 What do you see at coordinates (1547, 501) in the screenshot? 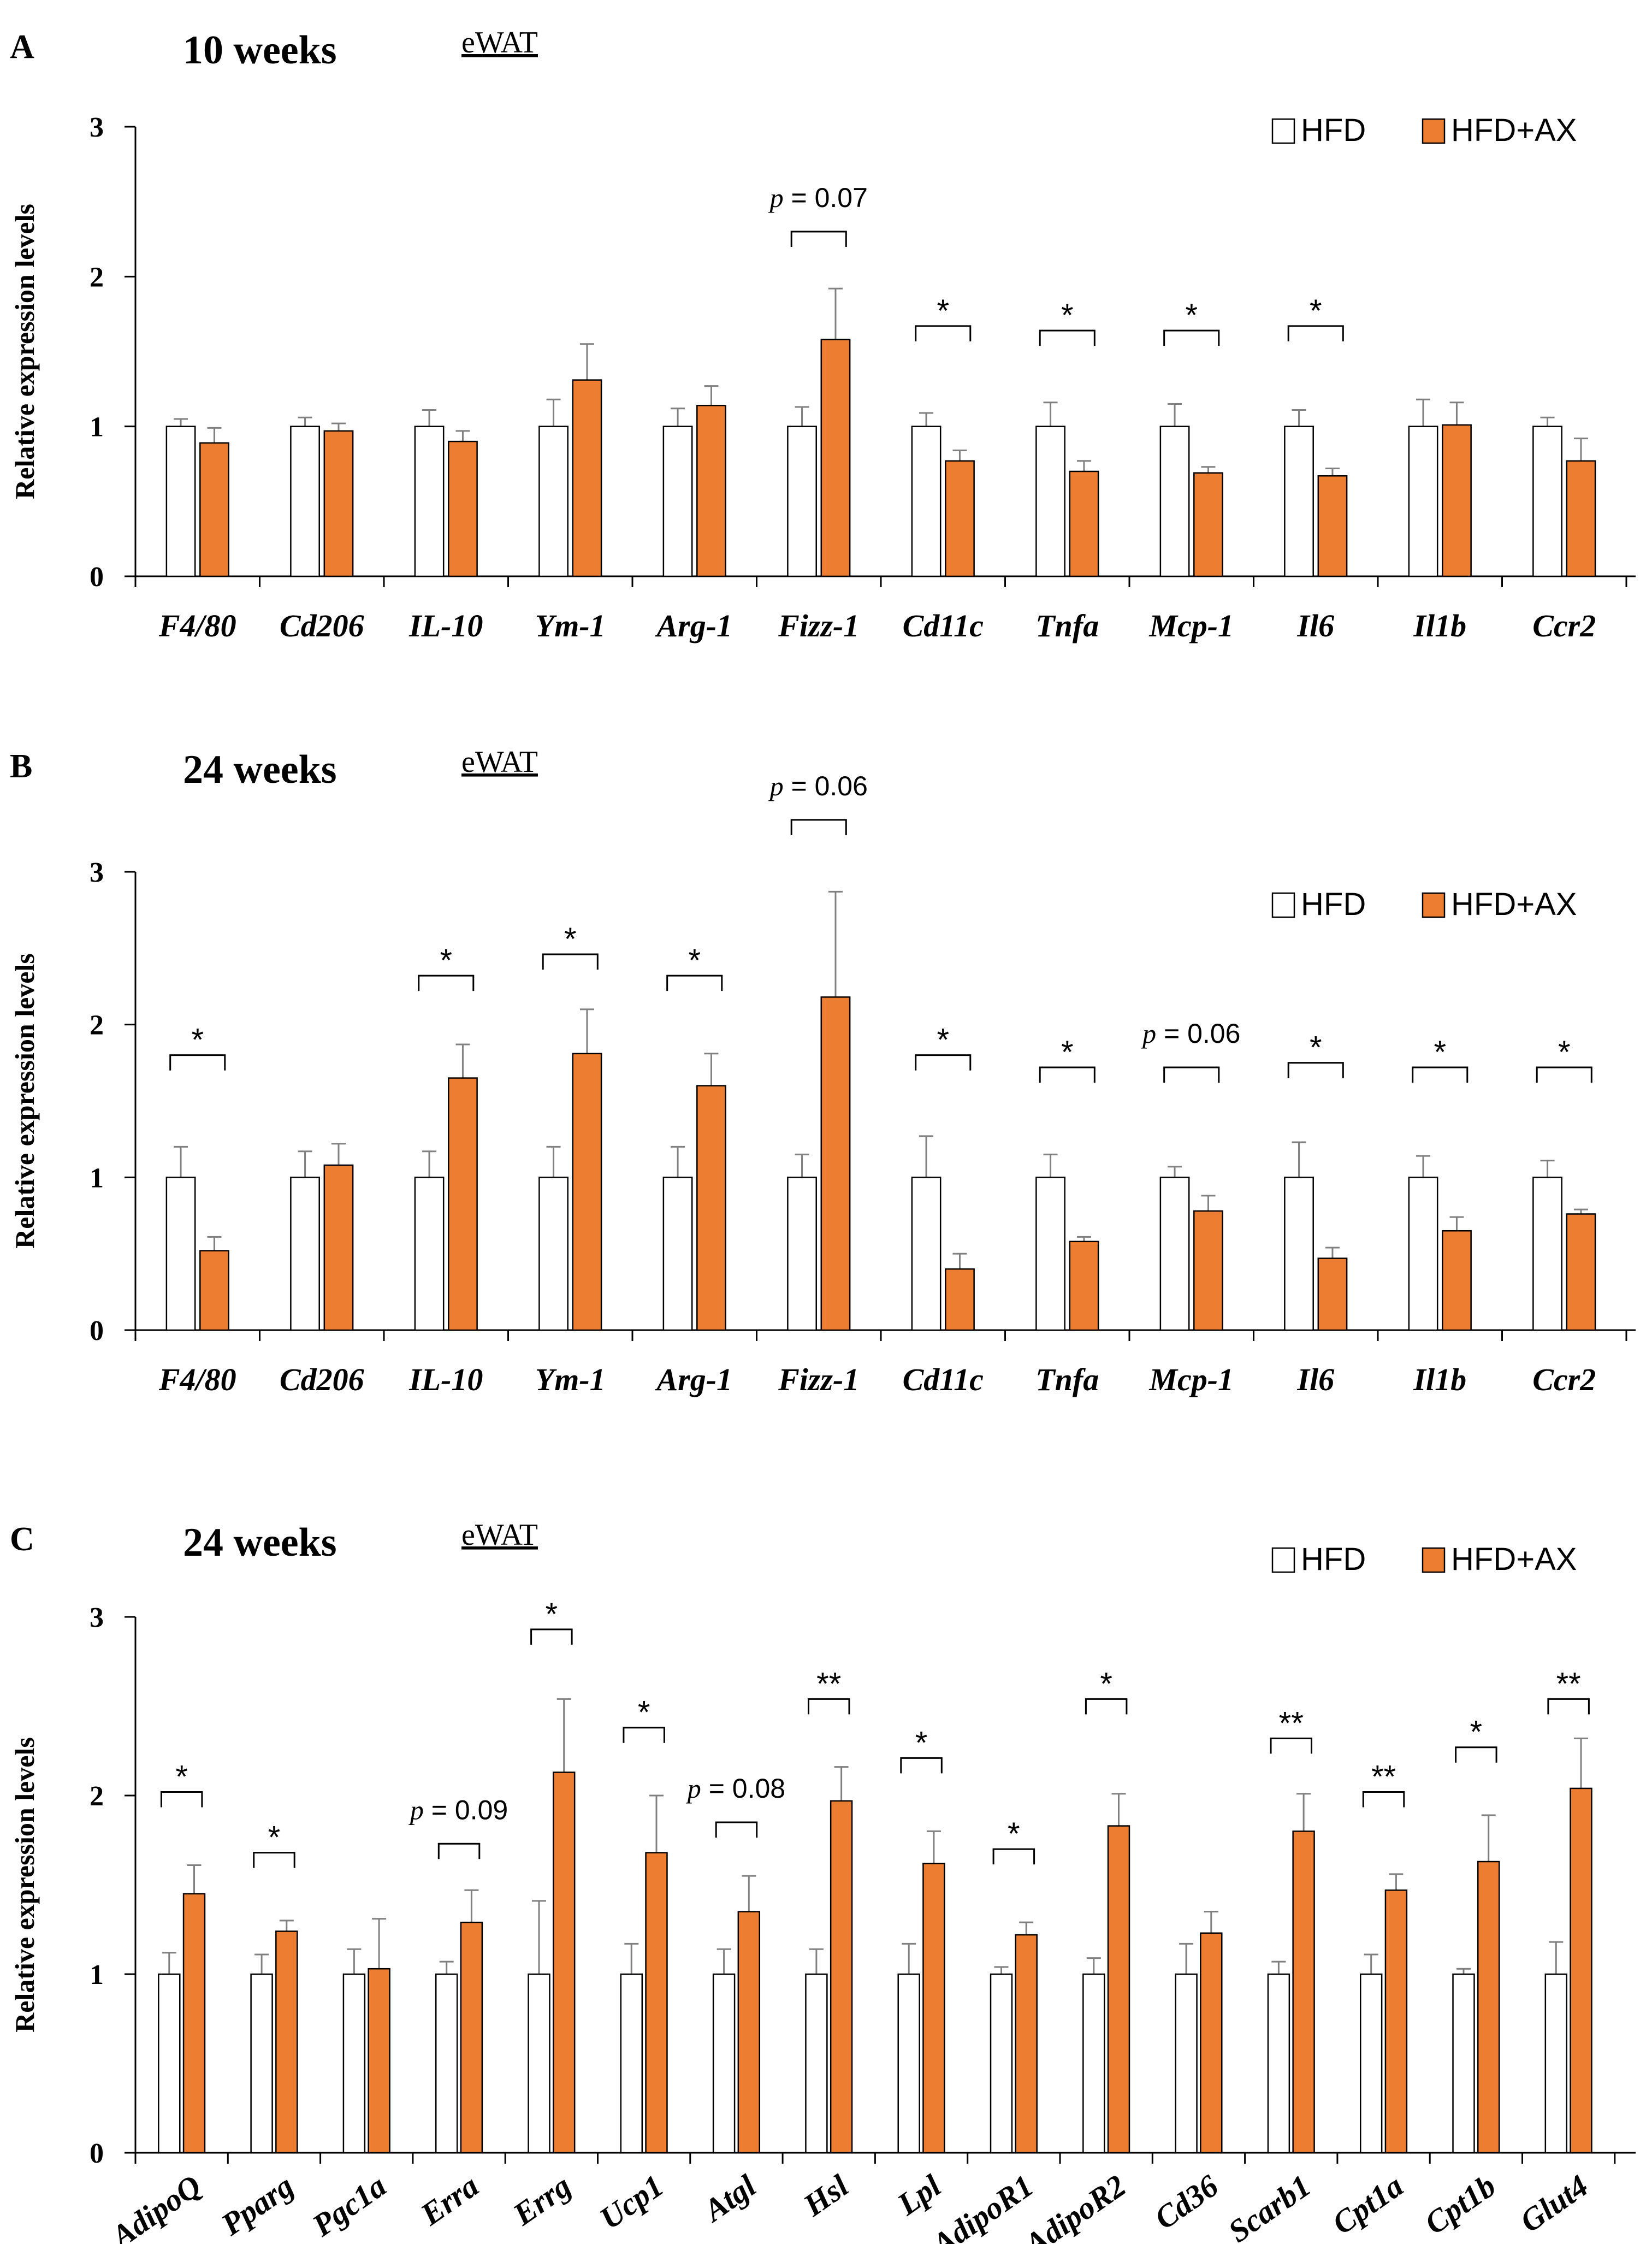
I see `bar-hfd-ccr2` at bounding box center [1547, 501].